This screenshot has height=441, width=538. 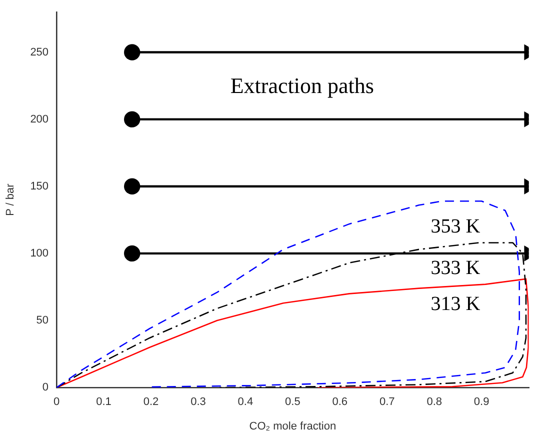 I want to click on x-axis-title: CO₂ mole fraction, so click(x=292, y=426).